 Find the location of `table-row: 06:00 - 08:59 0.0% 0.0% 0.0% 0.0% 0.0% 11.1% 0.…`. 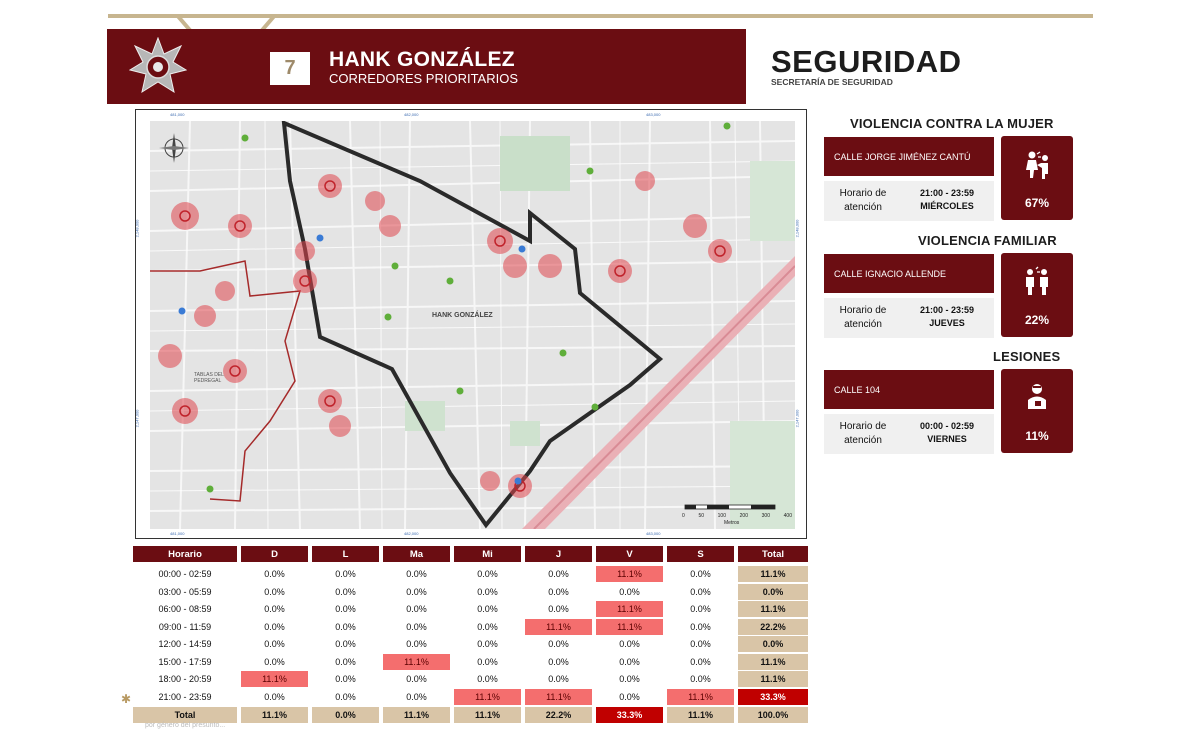

table-row: 06:00 - 08:59 0.0% 0.0% 0.0% 0.0% 0.0% 11.1% 0.… is located at coordinates (470, 609).